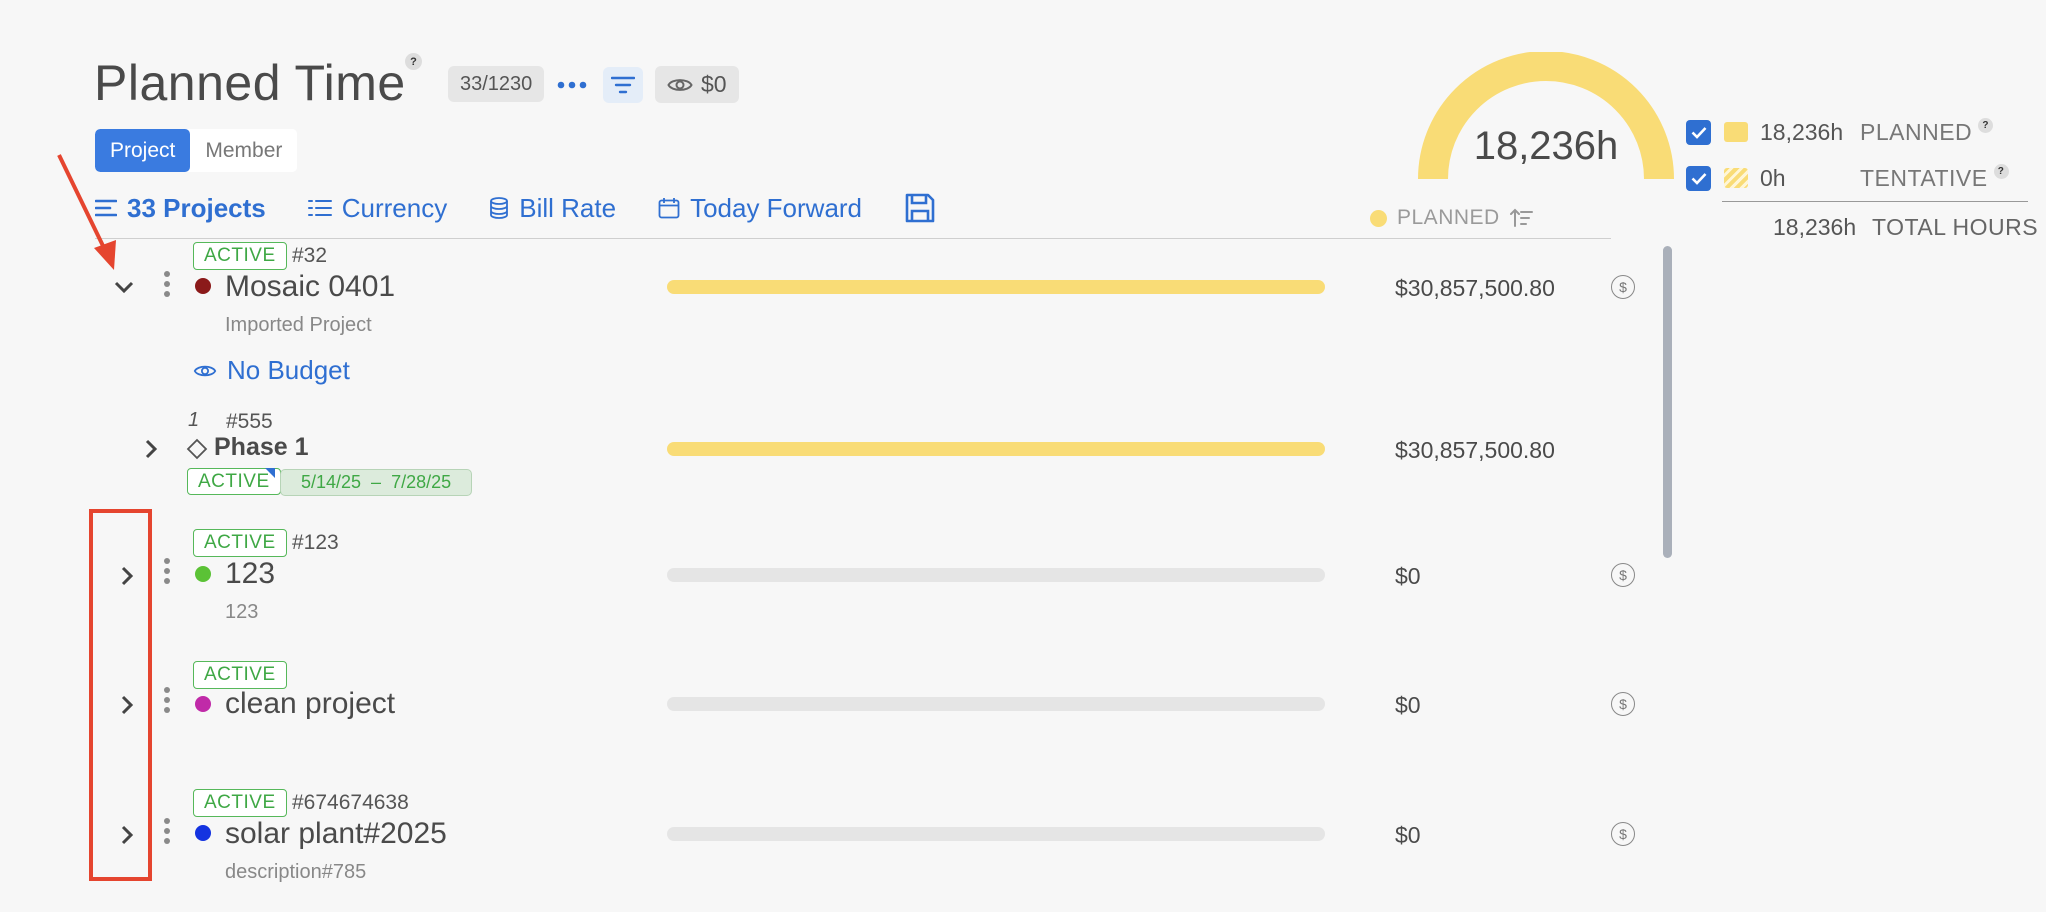 The image size is (2046, 912). What do you see at coordinates (249, 421) in the screenshot?
I see `phase-number: #555` at bounding box center [249, 421].